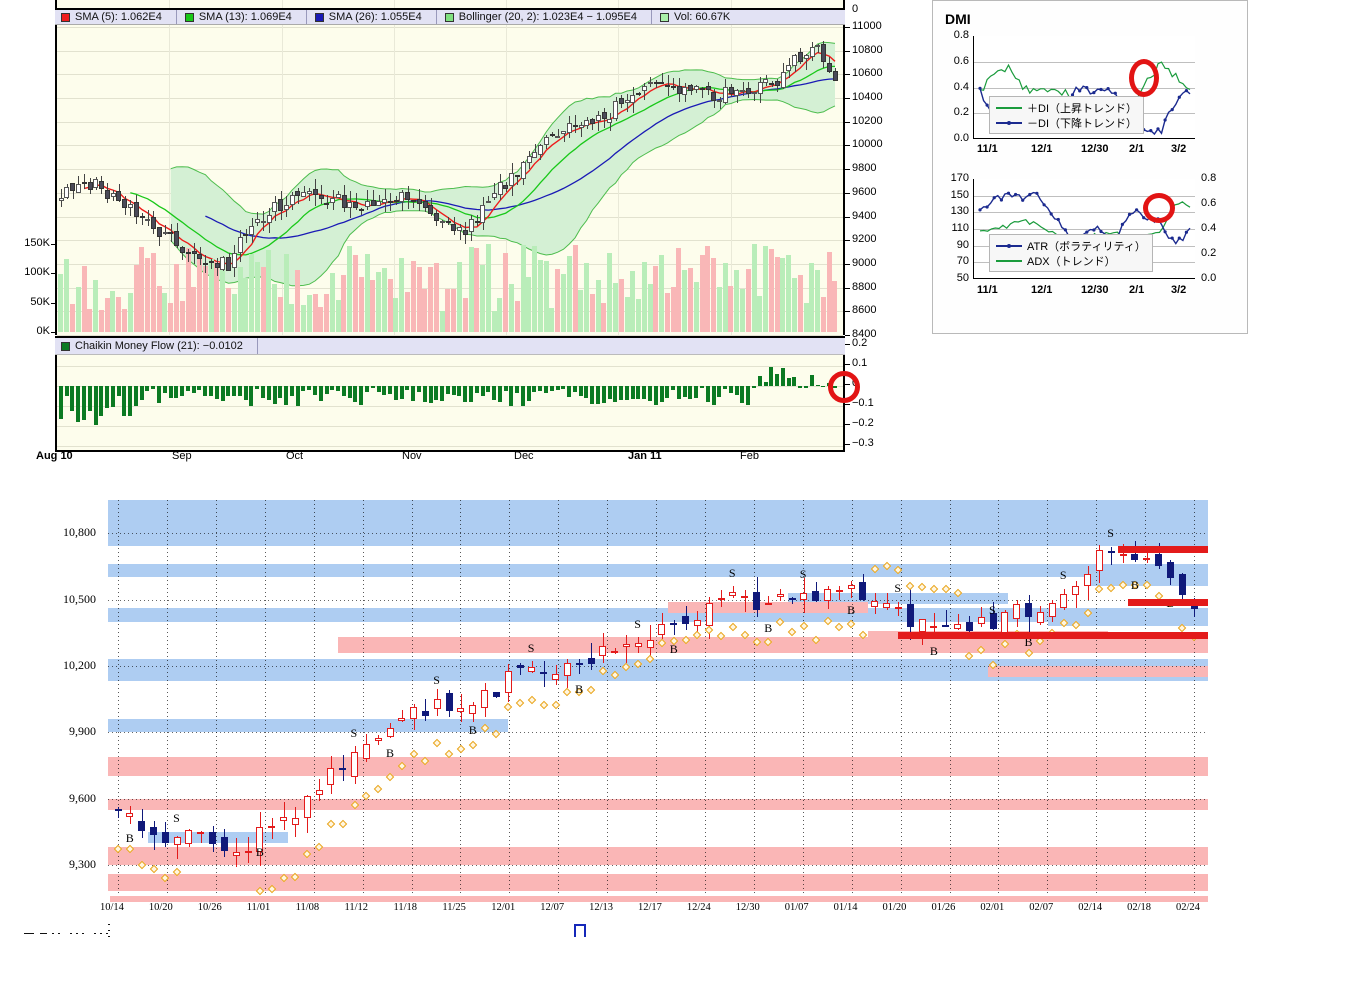 The height and width of the screenshot is (1002, 1370). I want to click on cmf-legend-bar: Chaikin Money Flow (21): −0.0102, so click(450, 346).